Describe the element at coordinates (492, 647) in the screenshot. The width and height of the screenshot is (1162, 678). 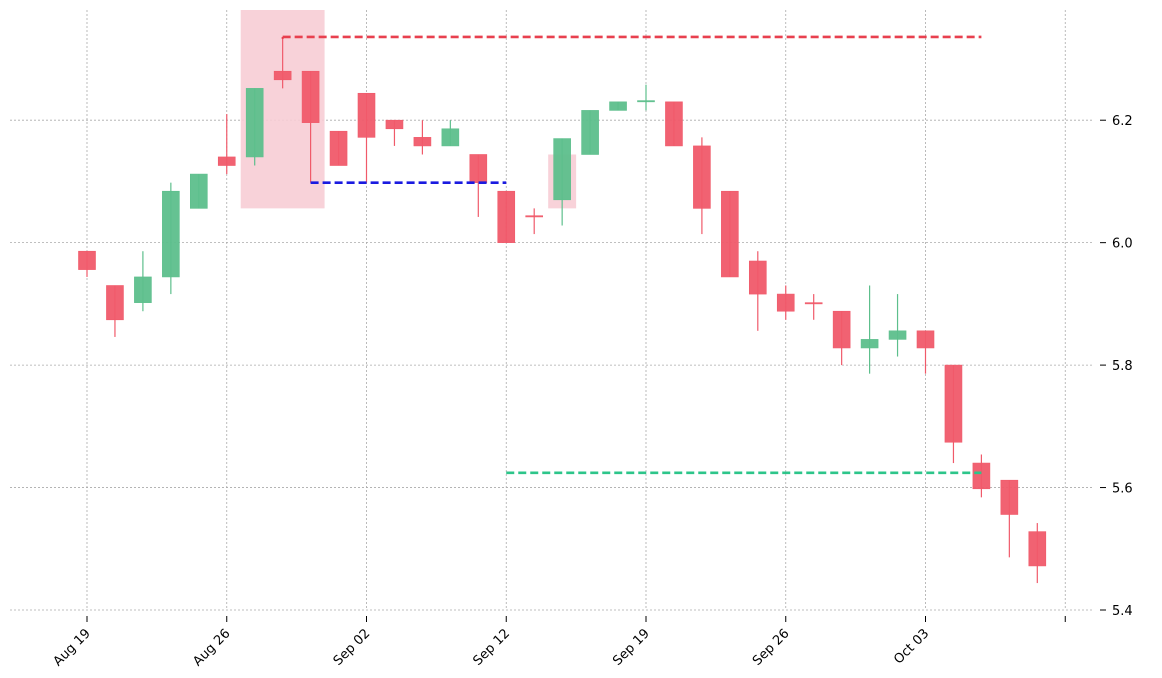
I see `x-tick-label: Sep 12` at that location.